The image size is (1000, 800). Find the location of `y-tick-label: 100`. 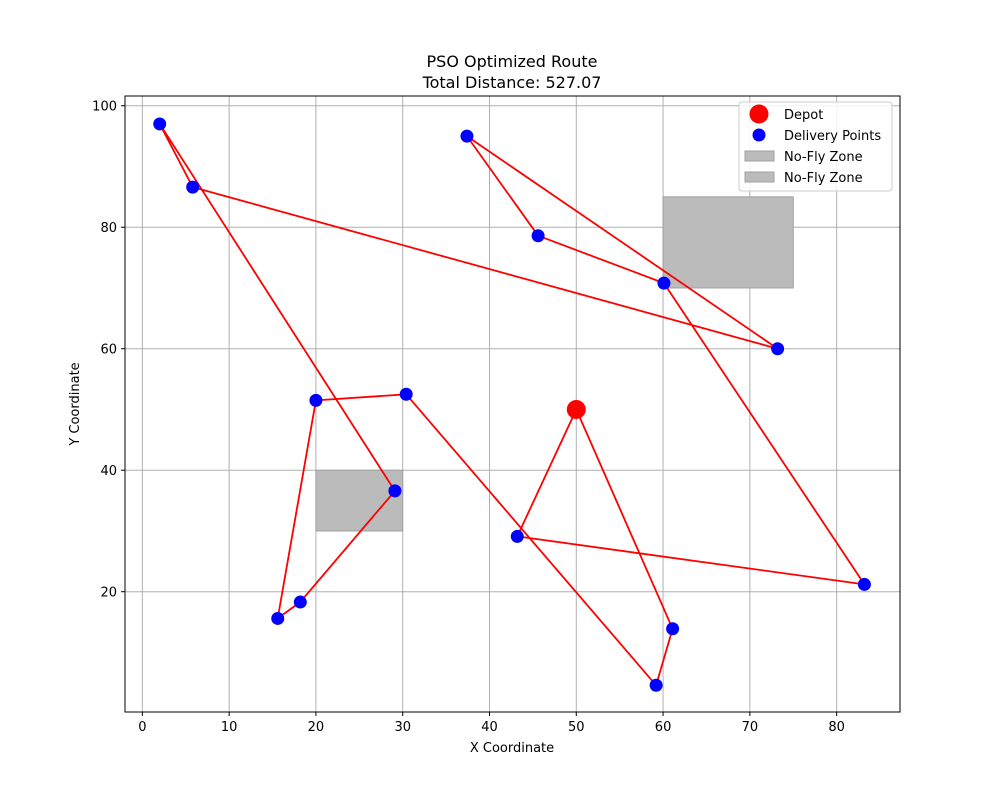

y-tick-label: 100 is located at coordinates (104, 107).